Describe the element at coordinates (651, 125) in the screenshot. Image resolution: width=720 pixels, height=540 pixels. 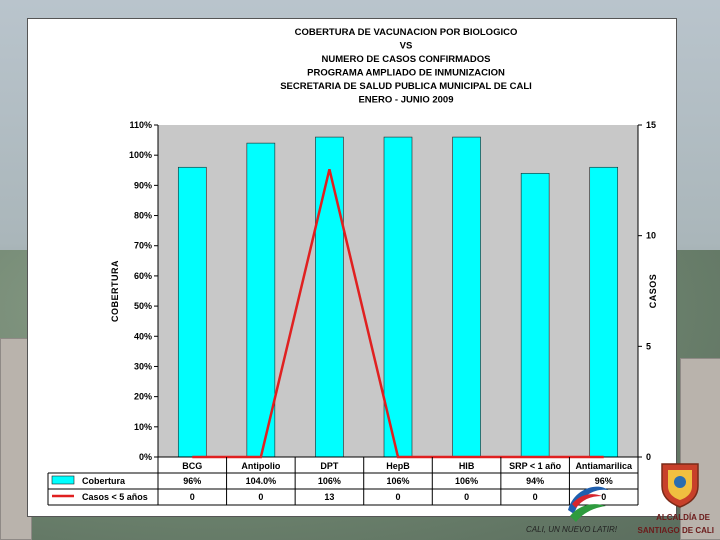
I see `y2-tick-label: 15` at that location.